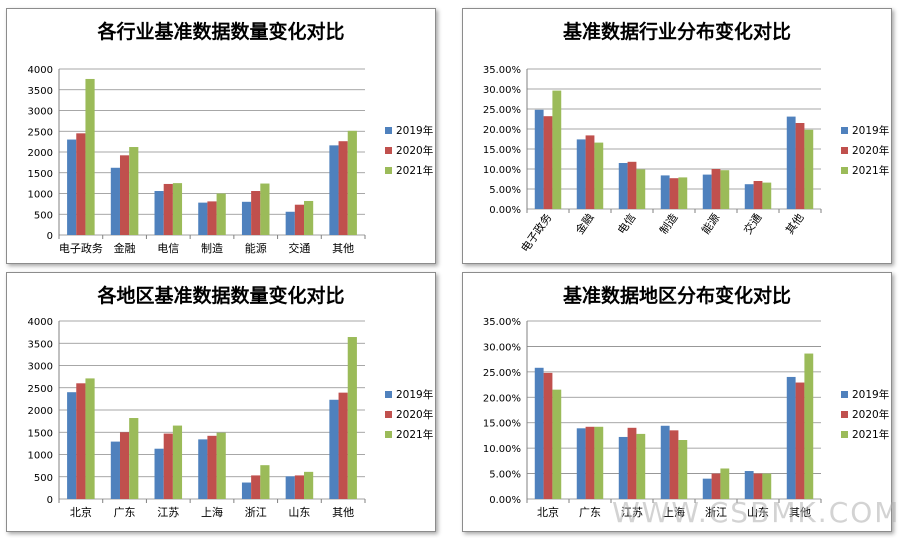 This screenshot has width=900, height=538. Describe the element at coordinates (505, 500) in the screenshot. I see `y-tick-label: 0.00%` at that location.